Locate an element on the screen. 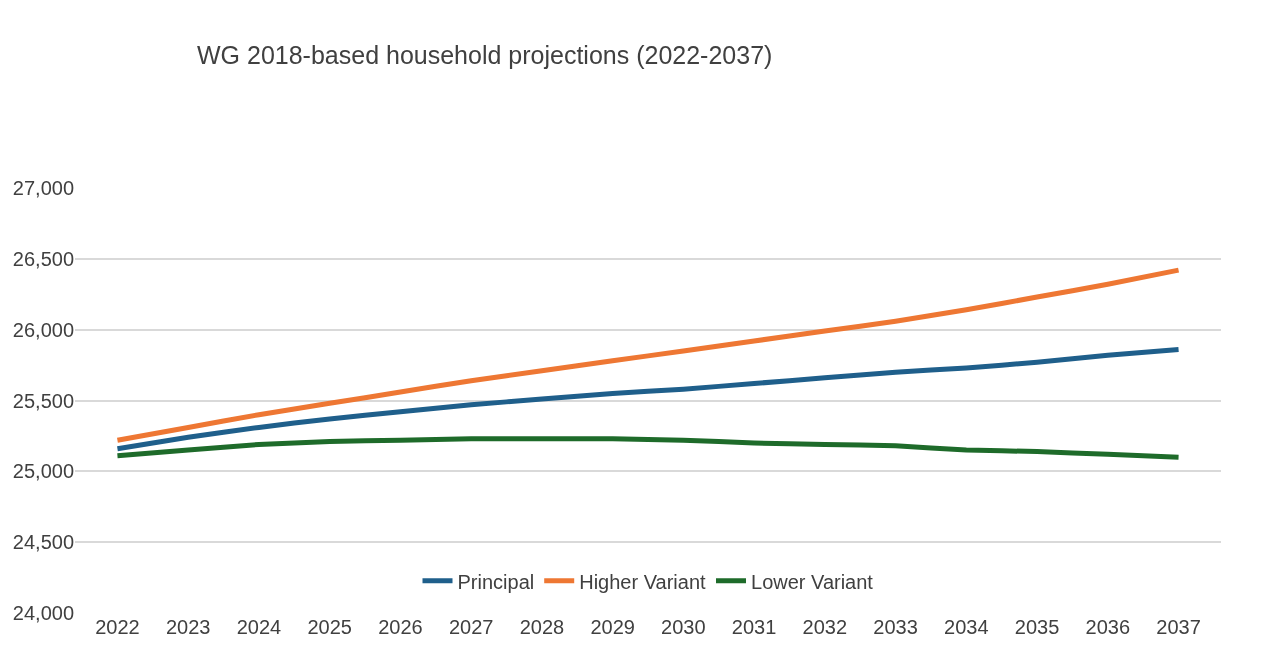 The width and height of the screenshot is (1271, 658). x-tick-label: 2031 is located at coordinates (754, 627).